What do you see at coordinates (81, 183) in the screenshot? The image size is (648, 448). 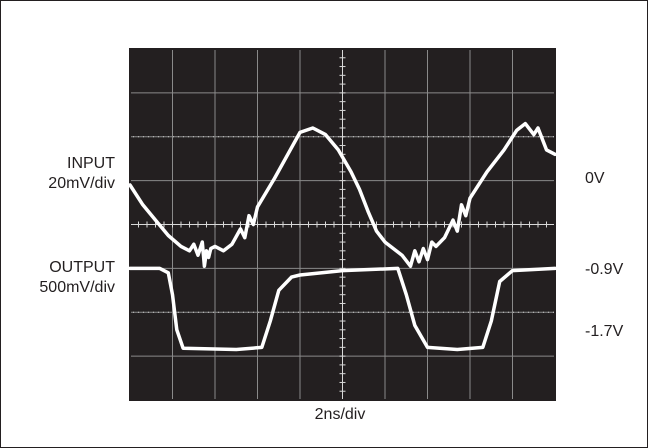 I see `input-label-line-2: 20mV/div` at bounding box center [81, 183].